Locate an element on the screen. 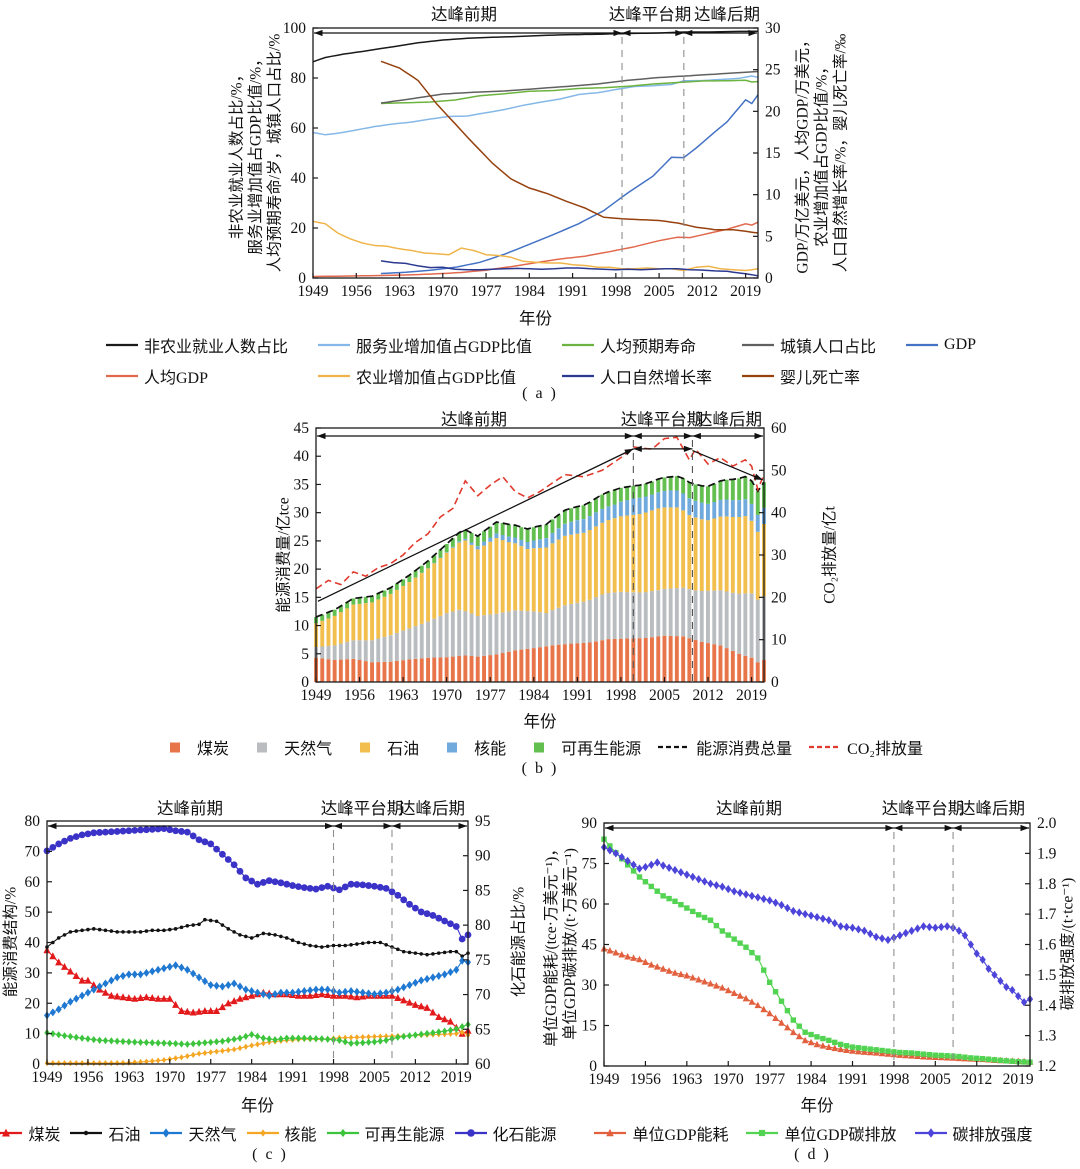 This screenshot has height=1169, width=1080. tick-label: 0 is located at coordinates (302, 278).